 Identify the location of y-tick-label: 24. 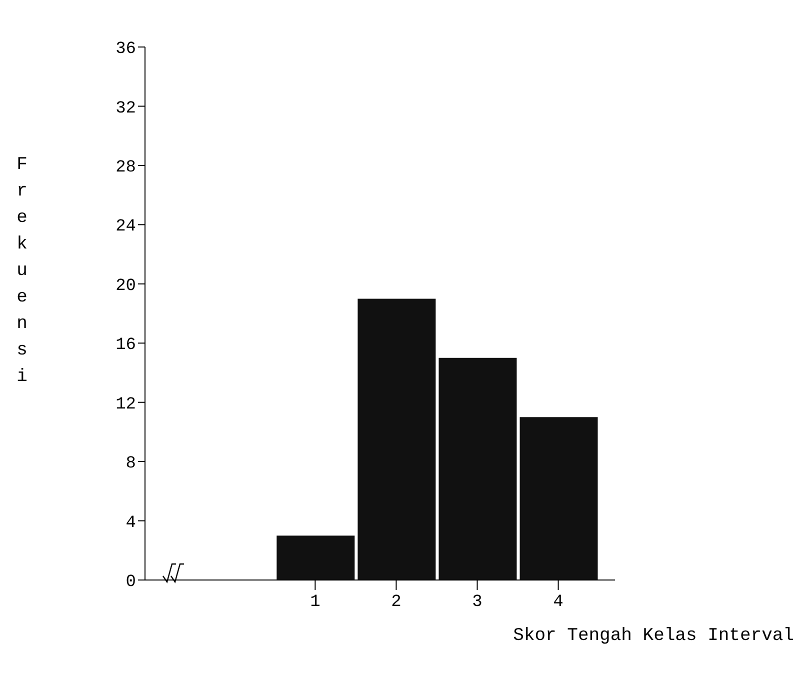
(126, 227).